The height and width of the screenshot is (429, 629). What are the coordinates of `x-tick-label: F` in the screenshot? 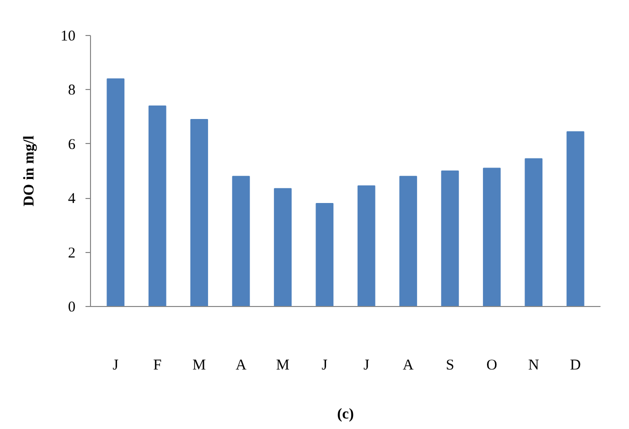 It's located at (157, 366).